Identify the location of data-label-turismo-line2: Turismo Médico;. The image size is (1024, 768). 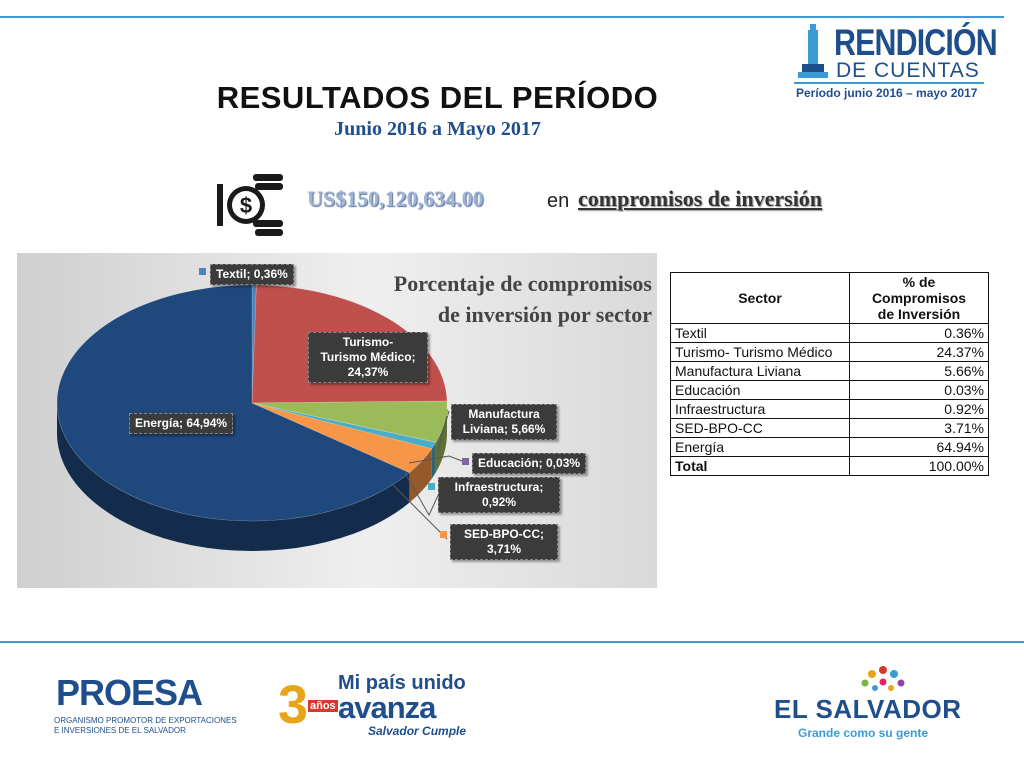
(368, 357).